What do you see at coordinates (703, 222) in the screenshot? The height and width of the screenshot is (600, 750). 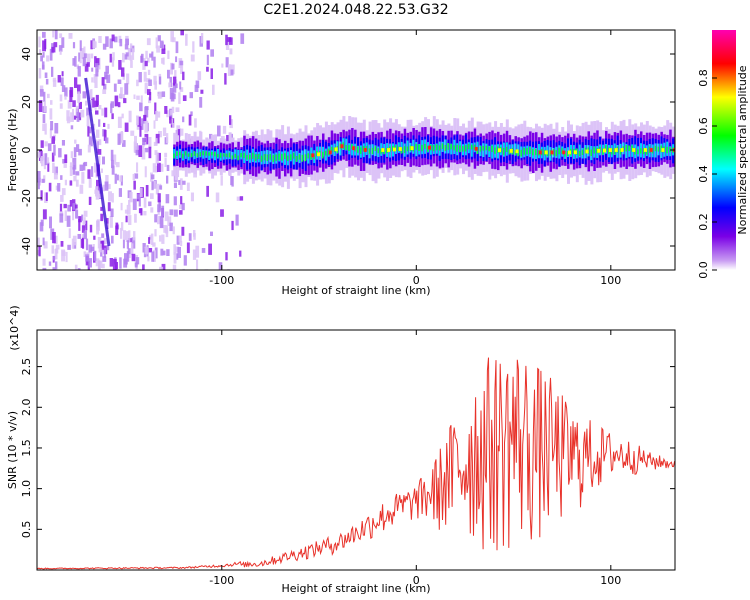 I see `colorbar-tick-label: 0.2` at bounding box center [703, 222].